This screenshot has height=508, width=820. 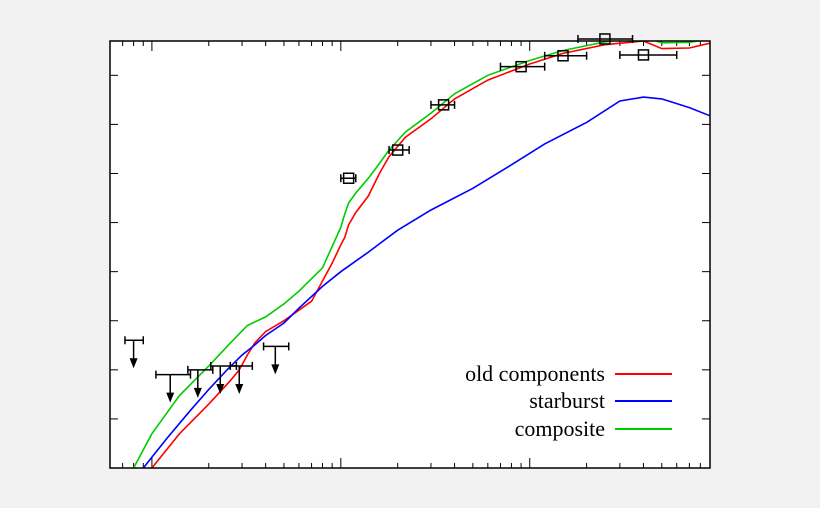 I want to click on legend-label-old-components: old components, so click(x=535, y=373).